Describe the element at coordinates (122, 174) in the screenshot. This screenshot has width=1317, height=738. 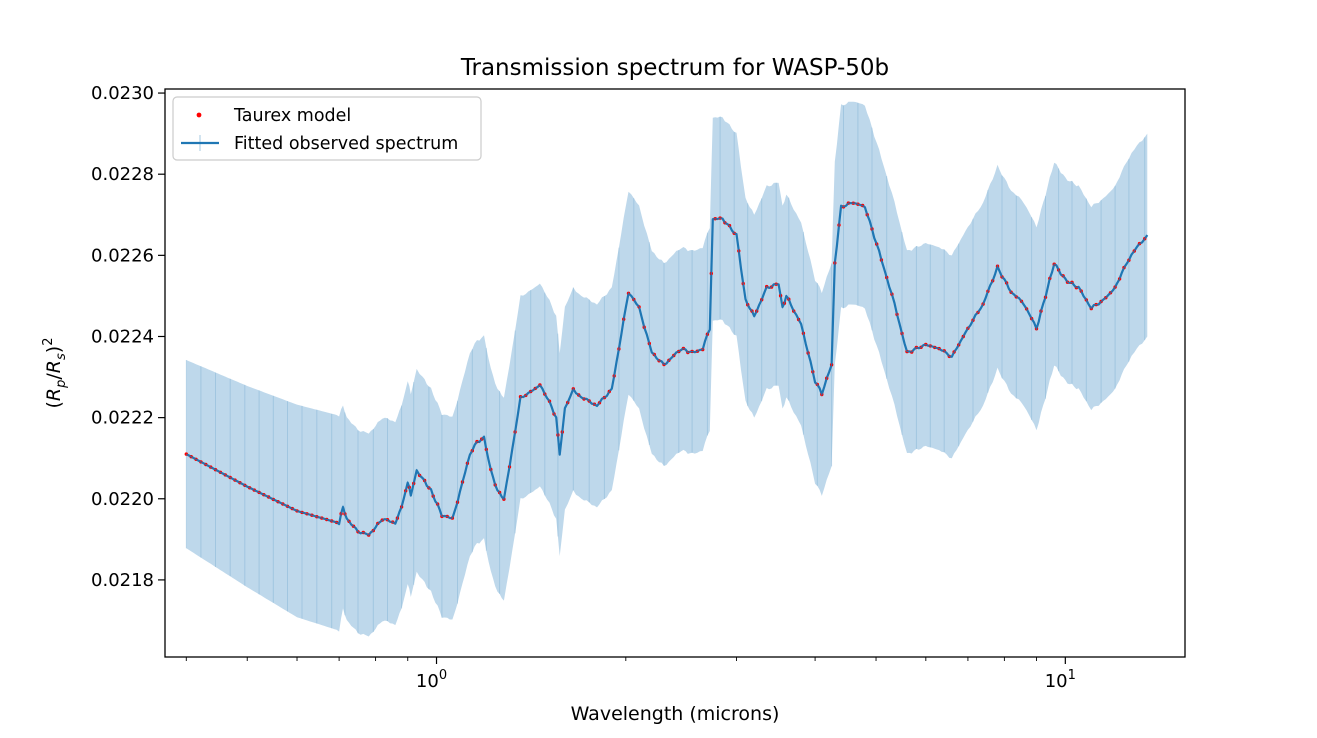
I see `y-tick-label: 0.0228` at that location.